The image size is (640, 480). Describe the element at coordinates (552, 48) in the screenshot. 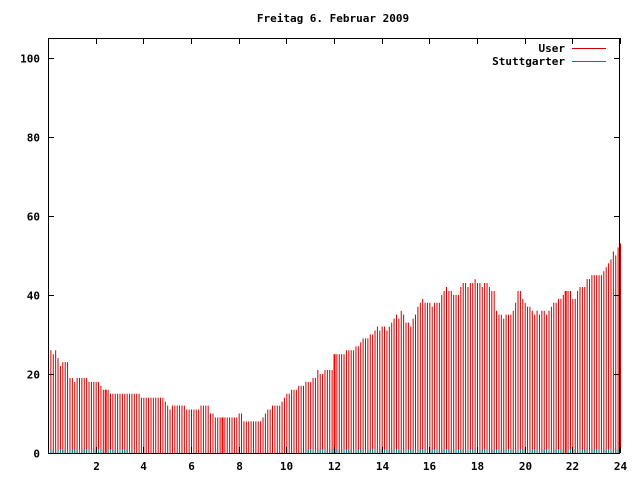

I see `legend-label: User` at that location.